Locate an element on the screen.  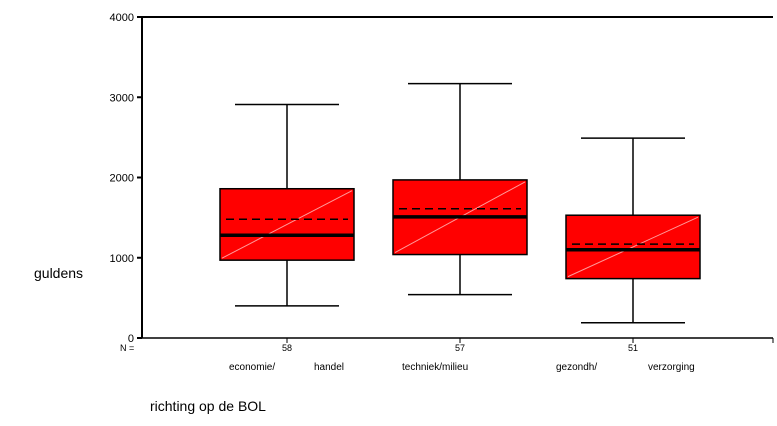
category-label: economie/ is located at coordinates (252, 367).